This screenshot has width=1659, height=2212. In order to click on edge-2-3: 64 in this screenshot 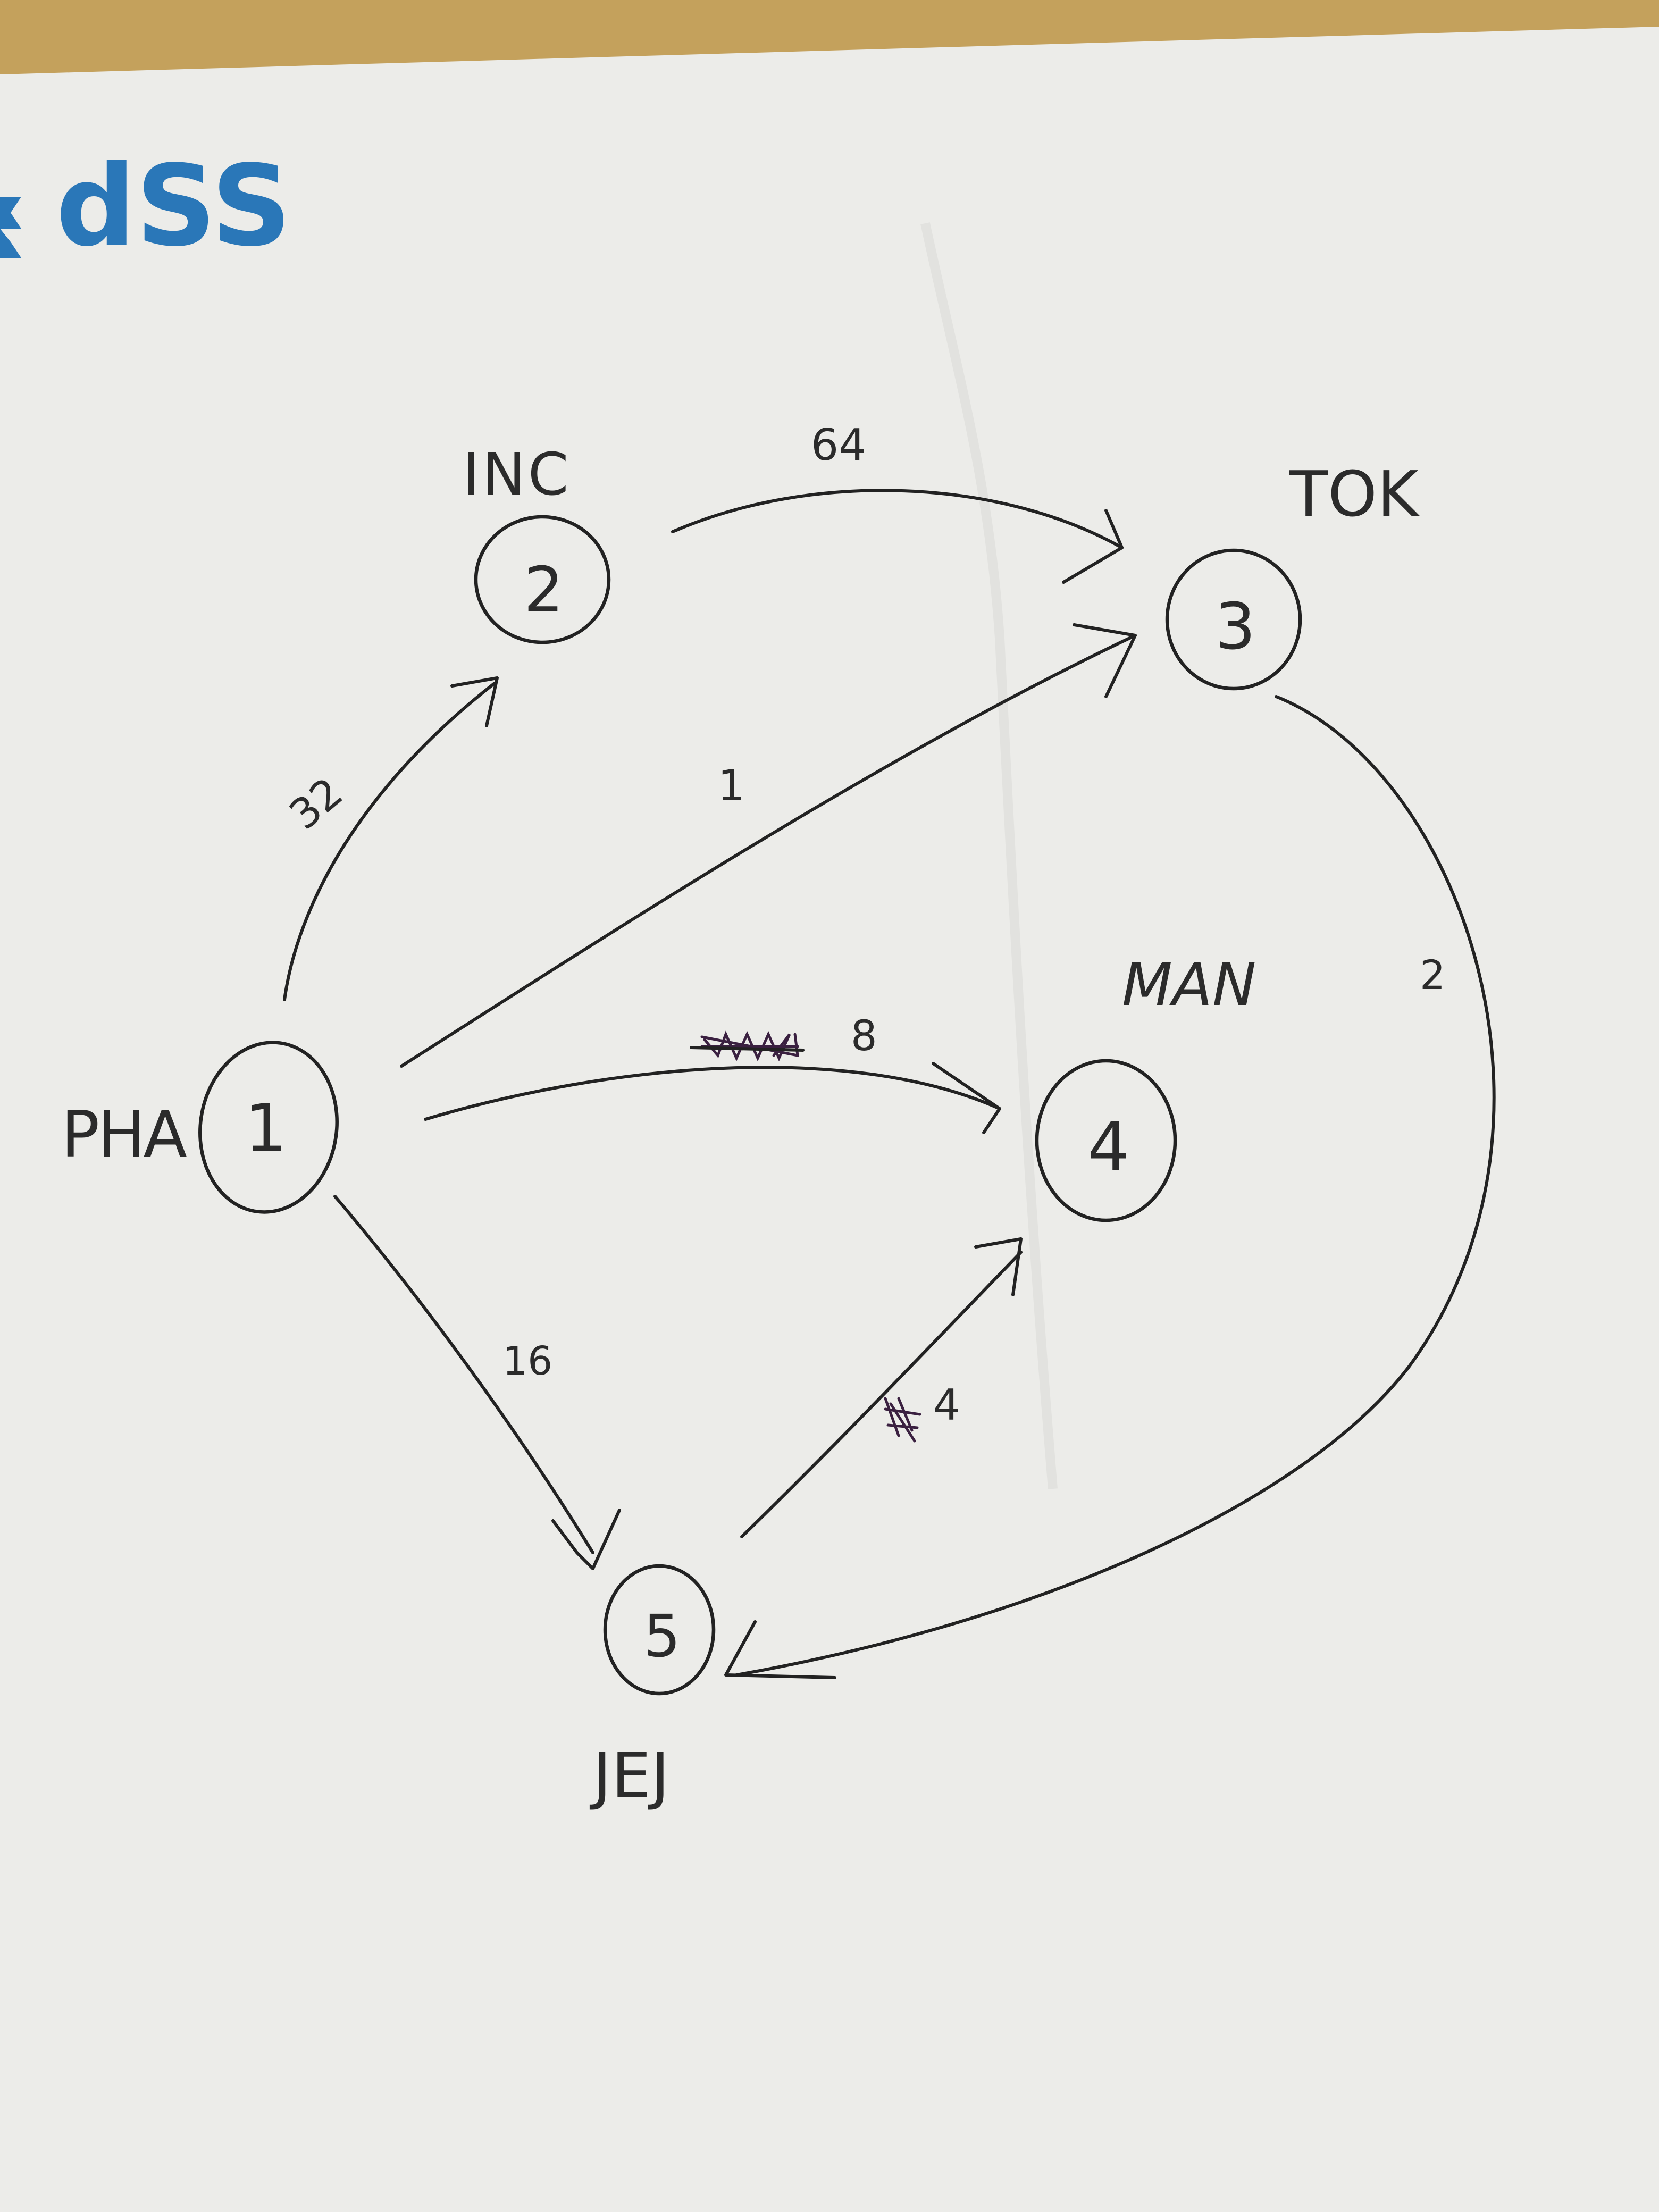, I will do `click(897, 502)`.